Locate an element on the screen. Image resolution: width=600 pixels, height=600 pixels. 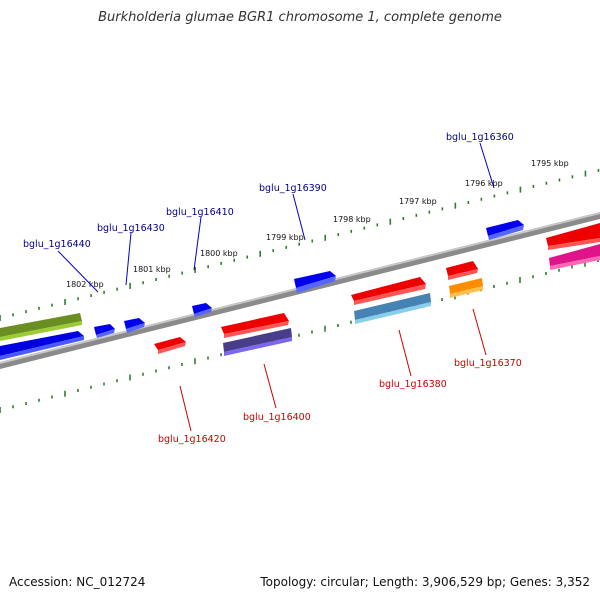
gene-label: bglu_1g16390 is located at coordinates (293, 188).